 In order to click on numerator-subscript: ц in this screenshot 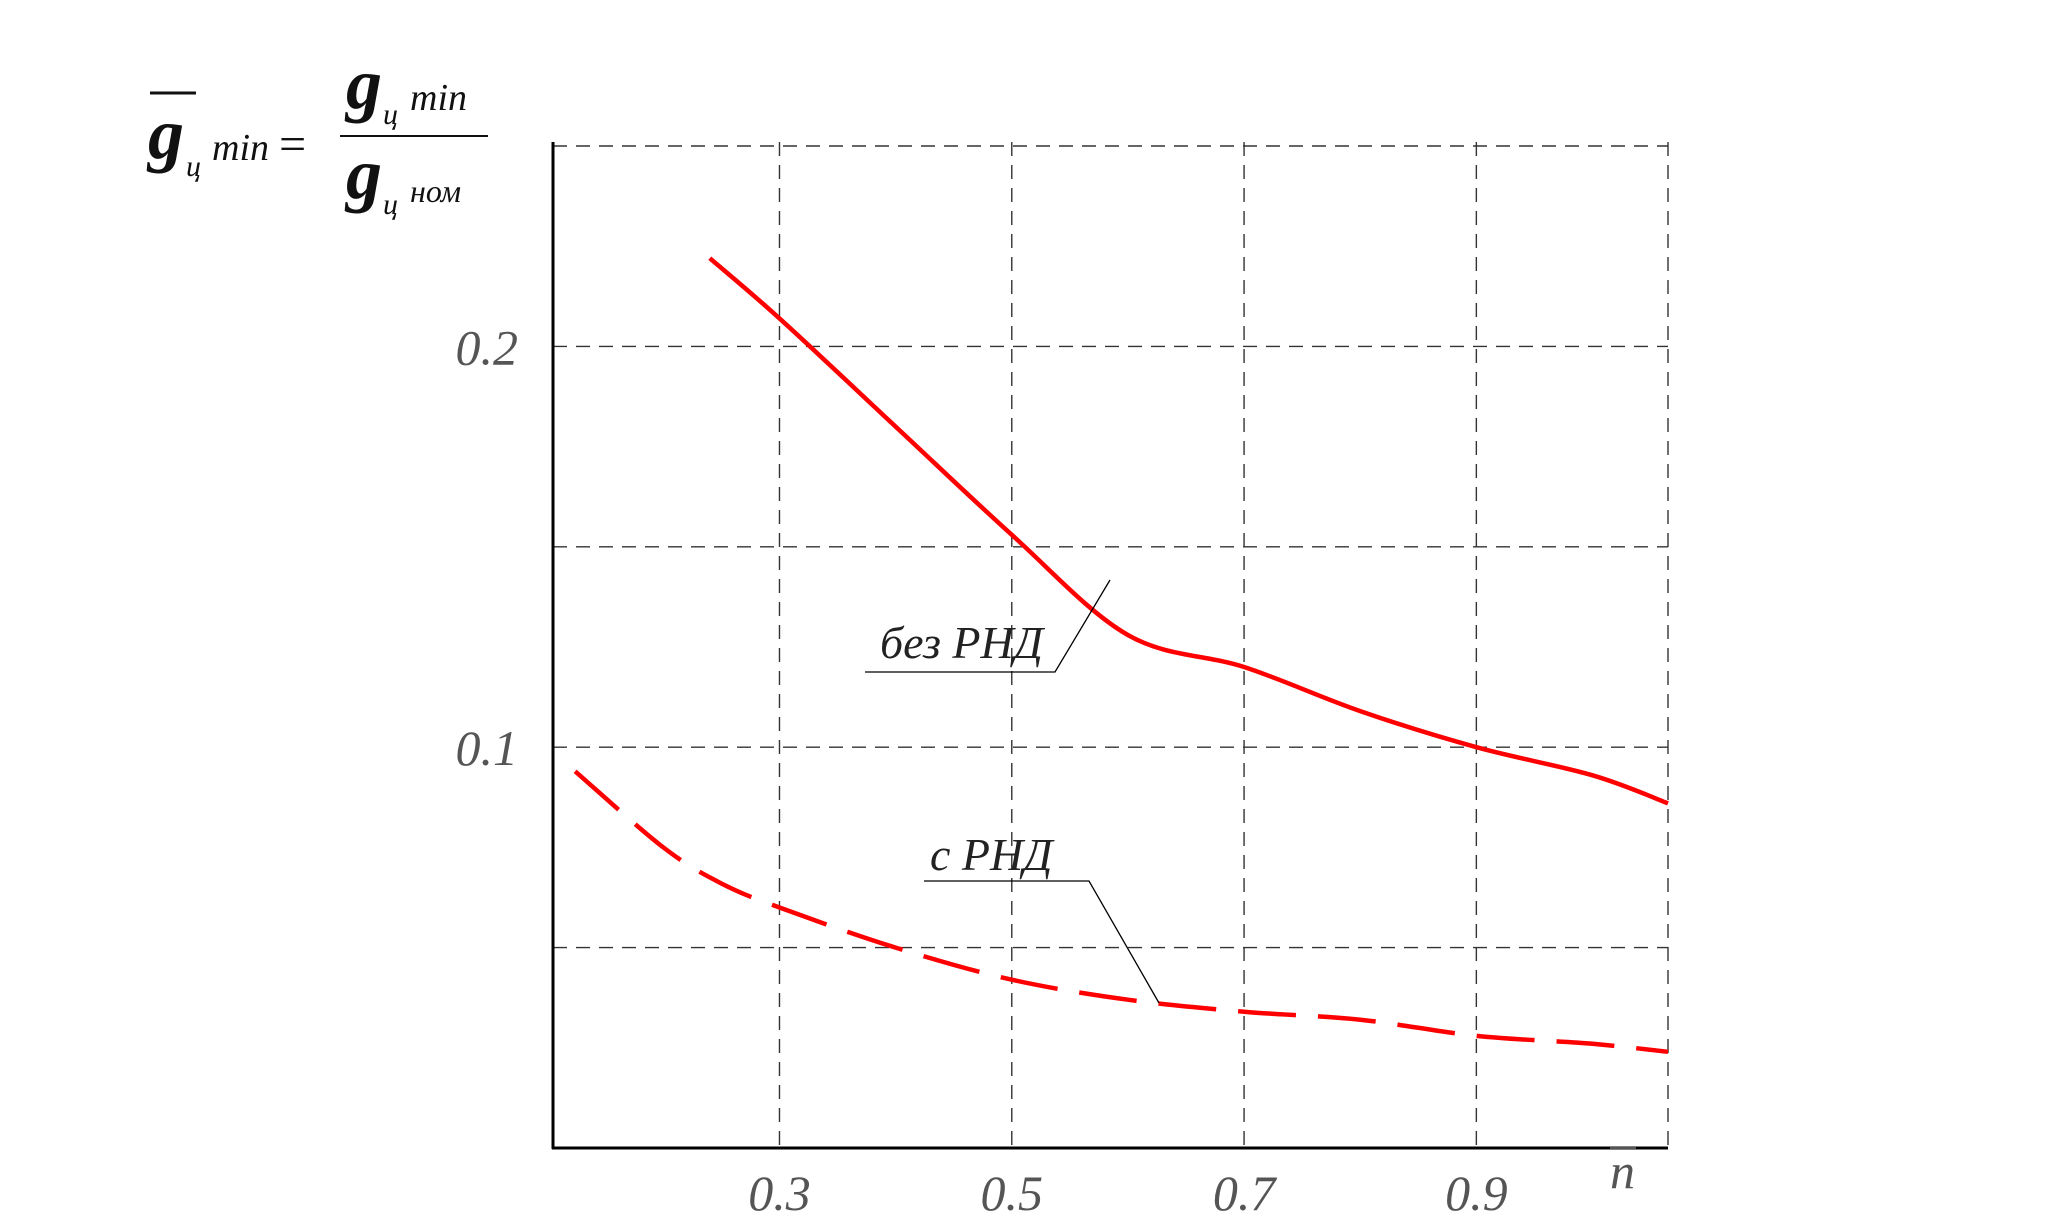, I will do `click(390, 114)`.